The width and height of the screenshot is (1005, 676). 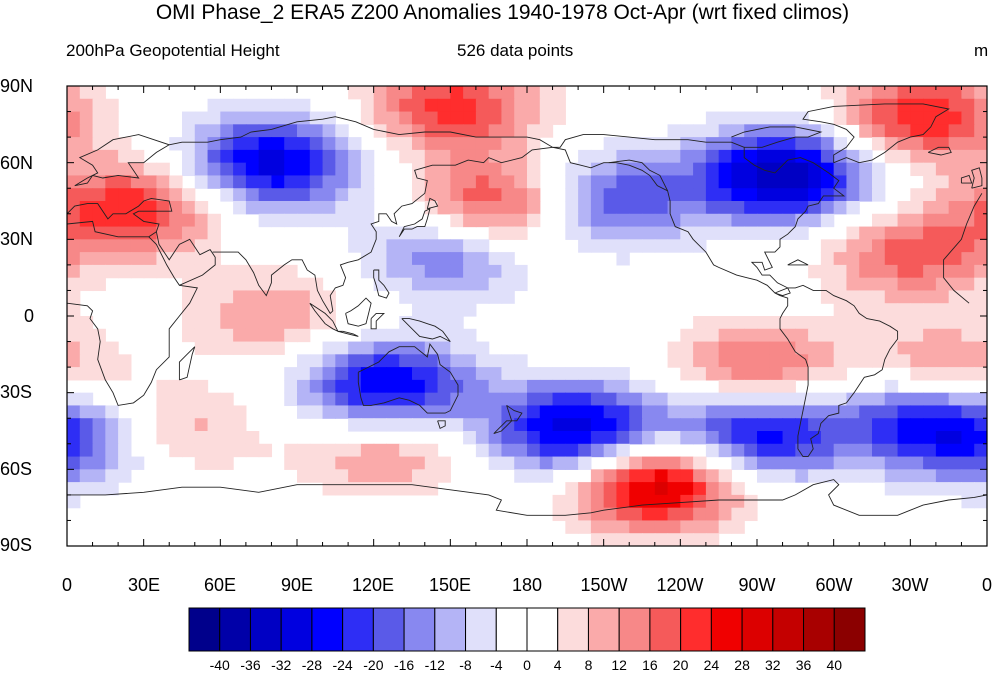 I want to click on lon-label-90w: 90W, so click(x=757, y=585).